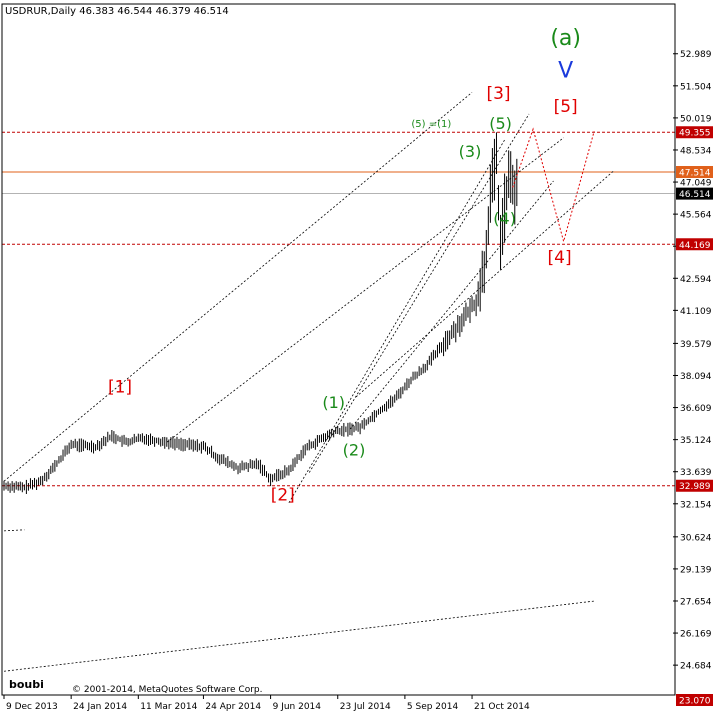 Image resolution: width=715 pixels, height=719 pixels. I want to click on y-tick-label: 48.534, so click(696, 151).